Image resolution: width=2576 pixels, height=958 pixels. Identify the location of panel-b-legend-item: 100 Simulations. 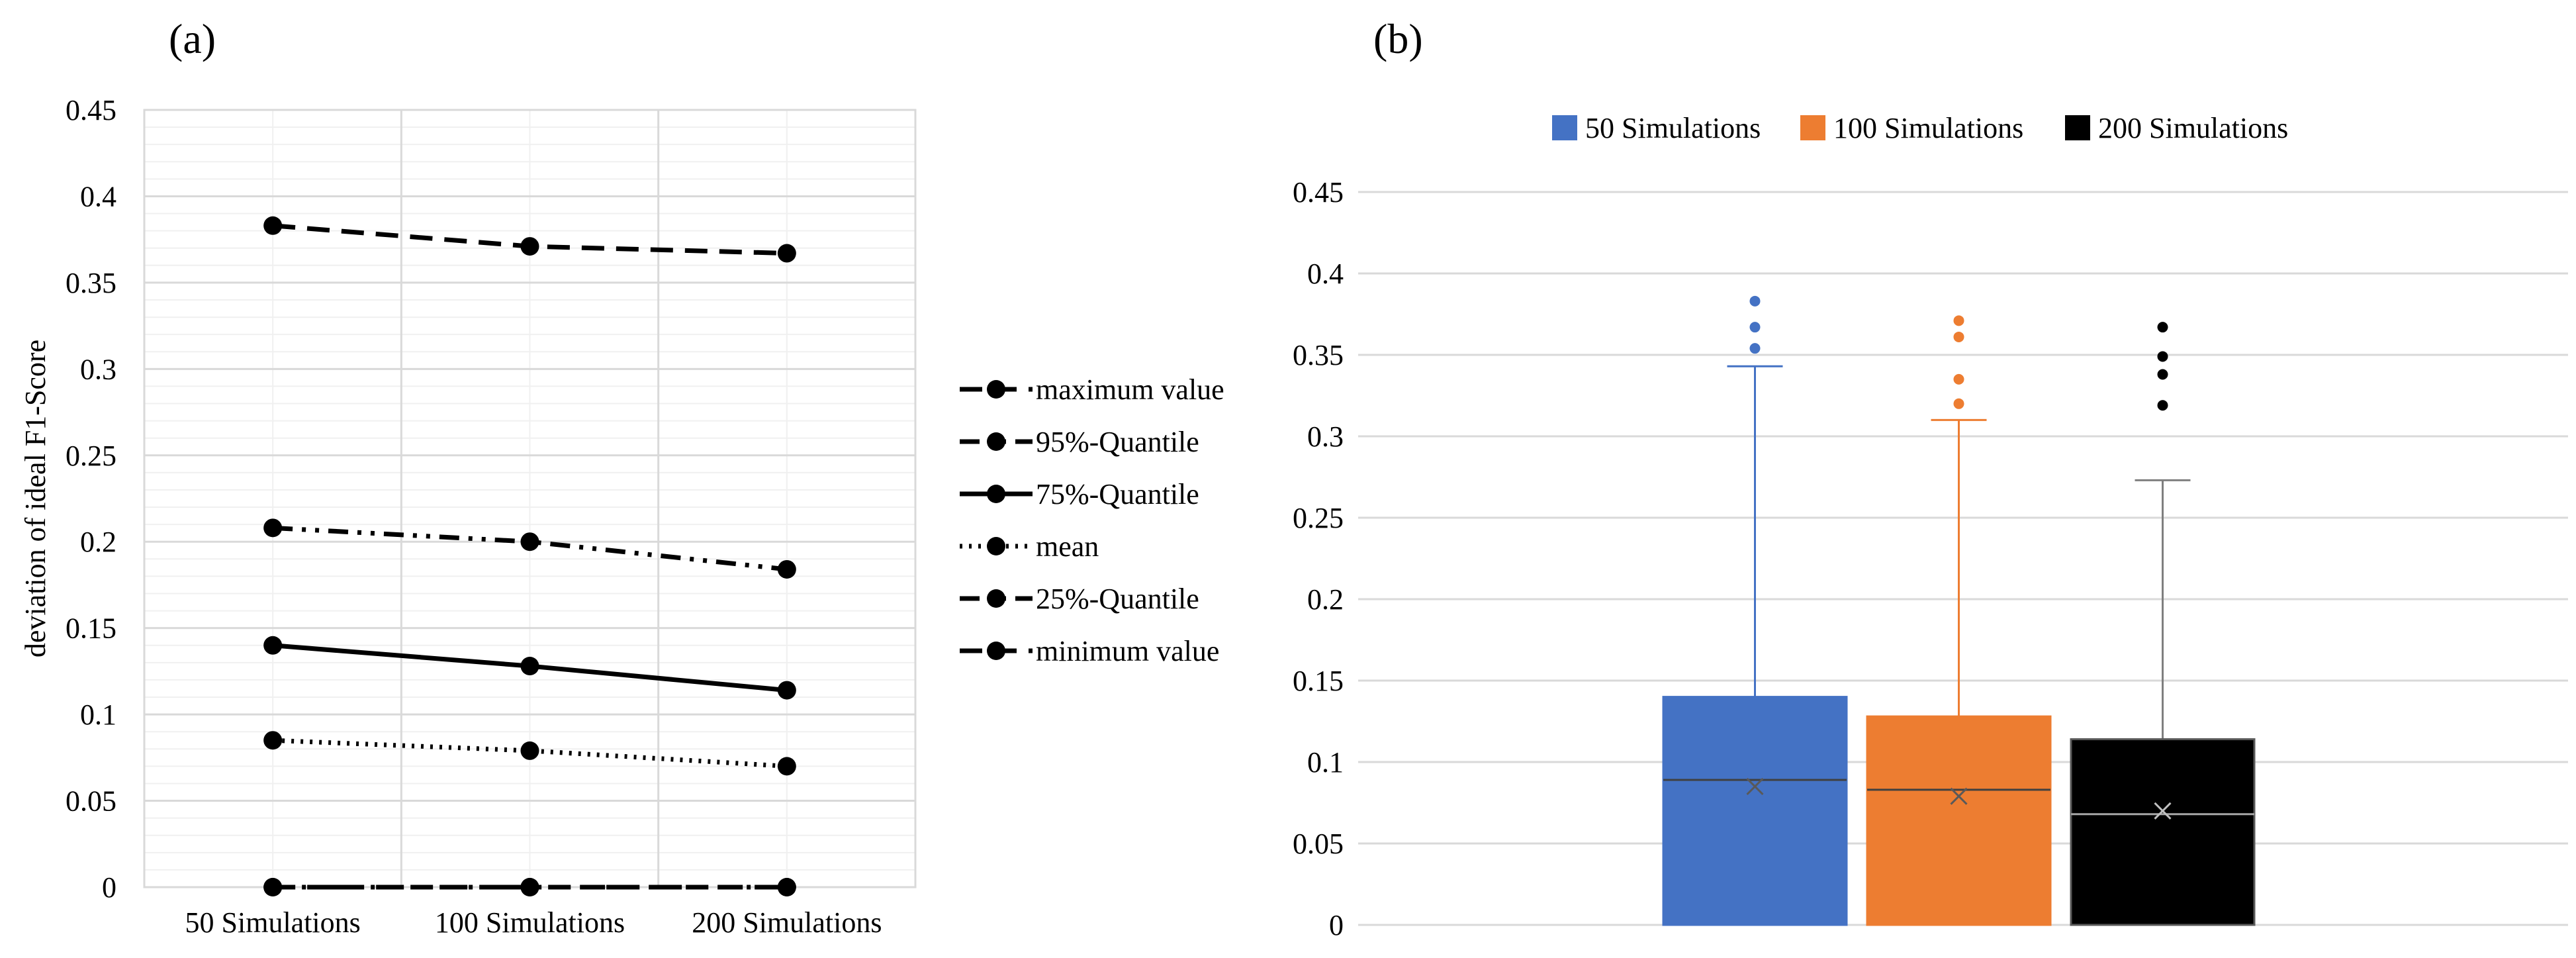
(1911, 128).